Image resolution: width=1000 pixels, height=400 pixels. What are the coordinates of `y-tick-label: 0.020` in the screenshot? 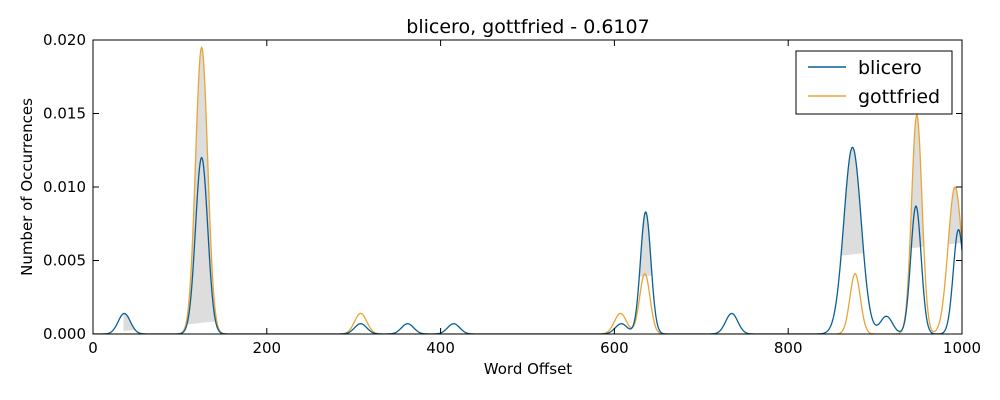 It's located at (64, 40).